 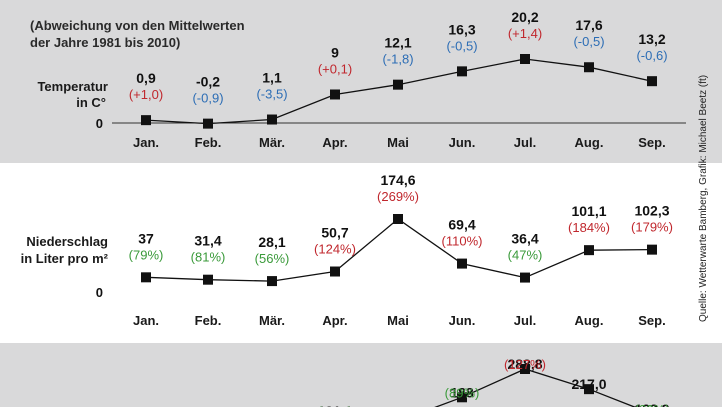 What do you see at coordinates (272, 78) in the screenshot?
I see `chart-value-label: 1,1` at bounding box center [272, 78].